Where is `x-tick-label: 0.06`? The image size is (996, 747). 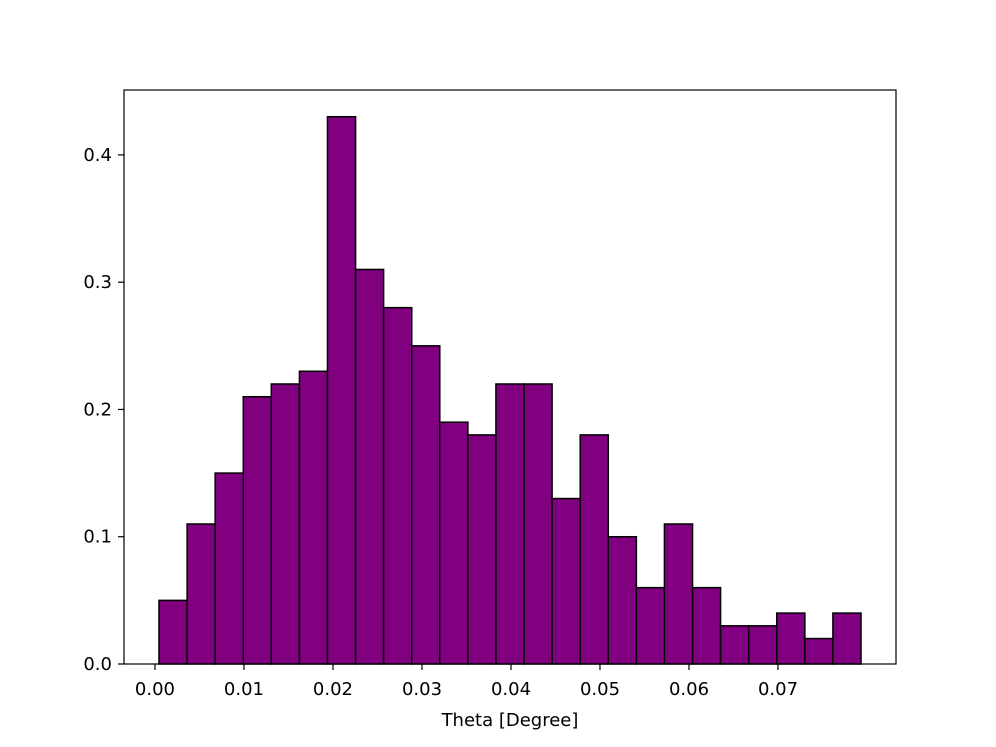 x-tick-label: 0.06 is located at coordinates (689, 689).